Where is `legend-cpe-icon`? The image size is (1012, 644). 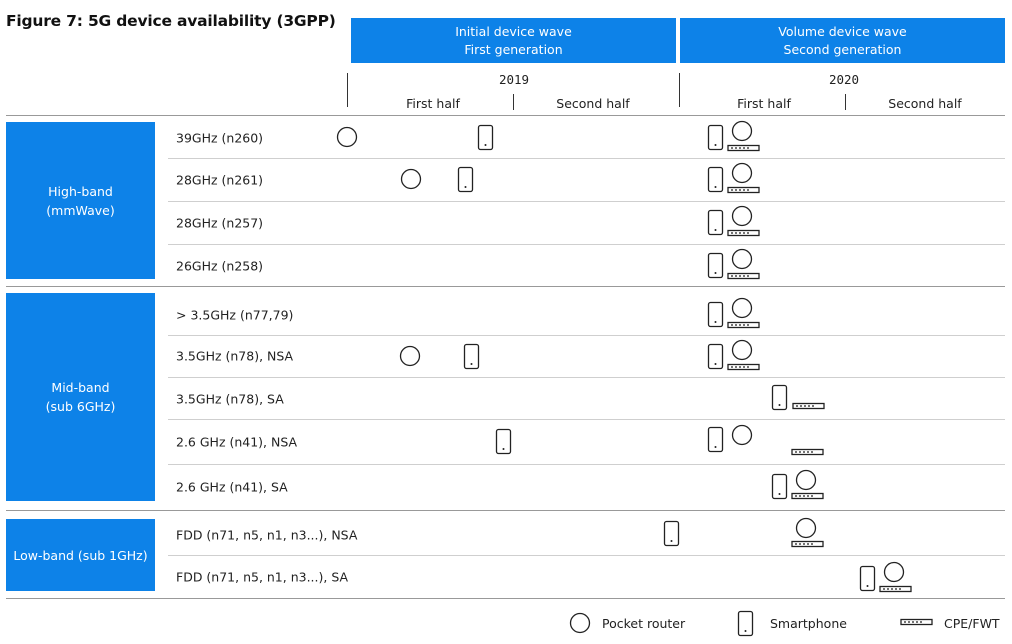 legend-cpe-icon is located at coordinates (916, 622).